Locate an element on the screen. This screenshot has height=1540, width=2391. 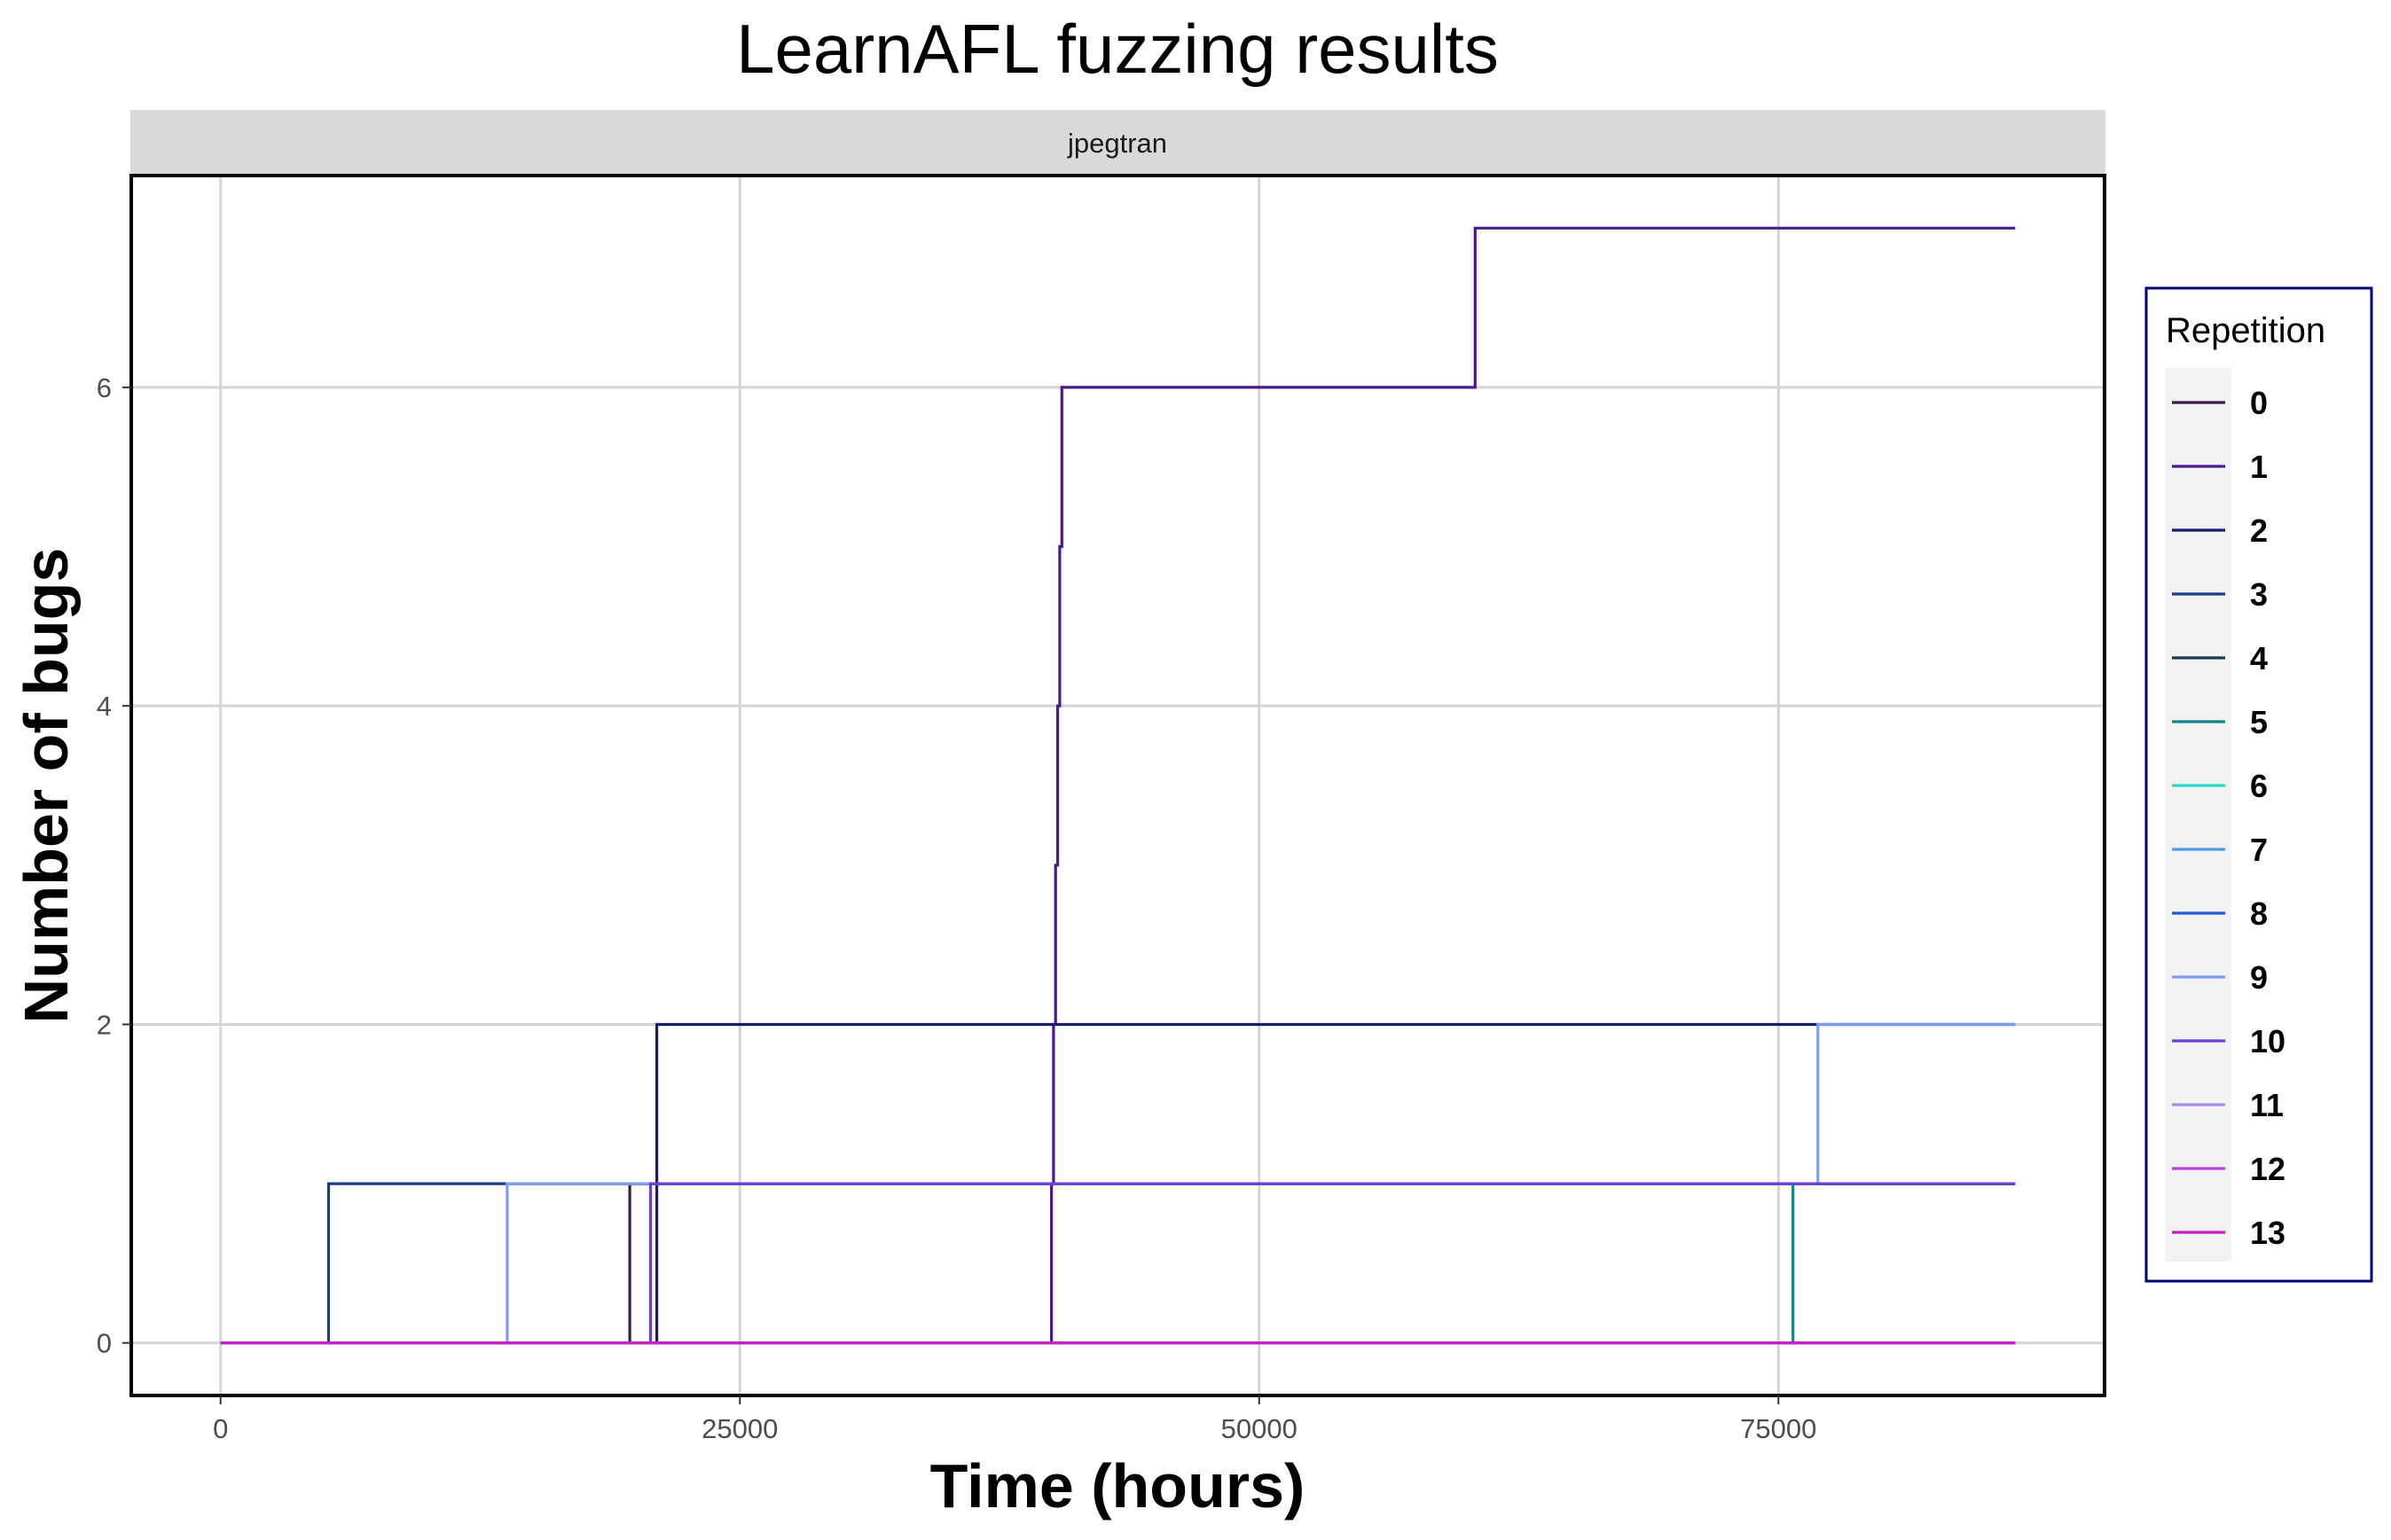
facet-strip-label: jpegtran is located at coordinates (1117, 143).